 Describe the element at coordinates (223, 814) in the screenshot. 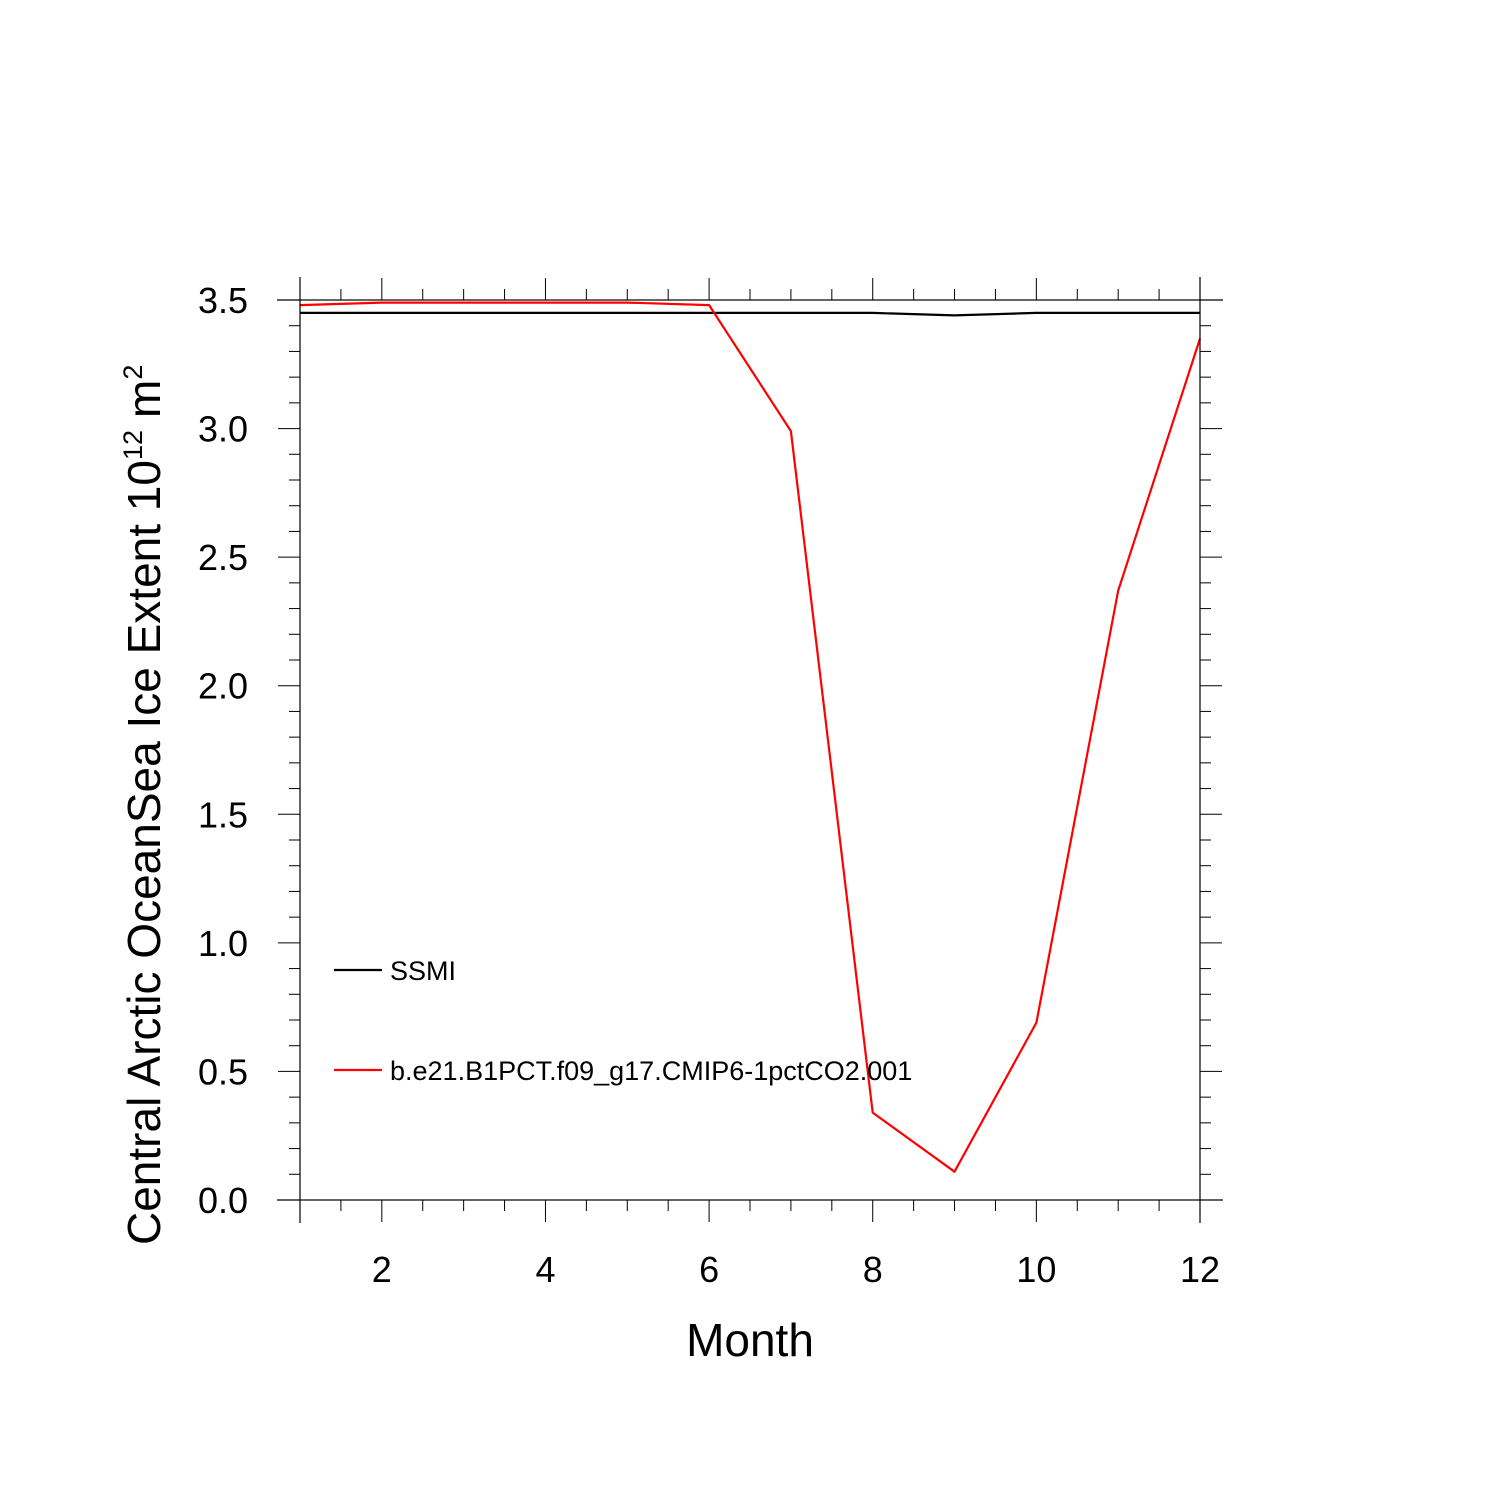

I see `y-tick-label: 1.5` at that location.